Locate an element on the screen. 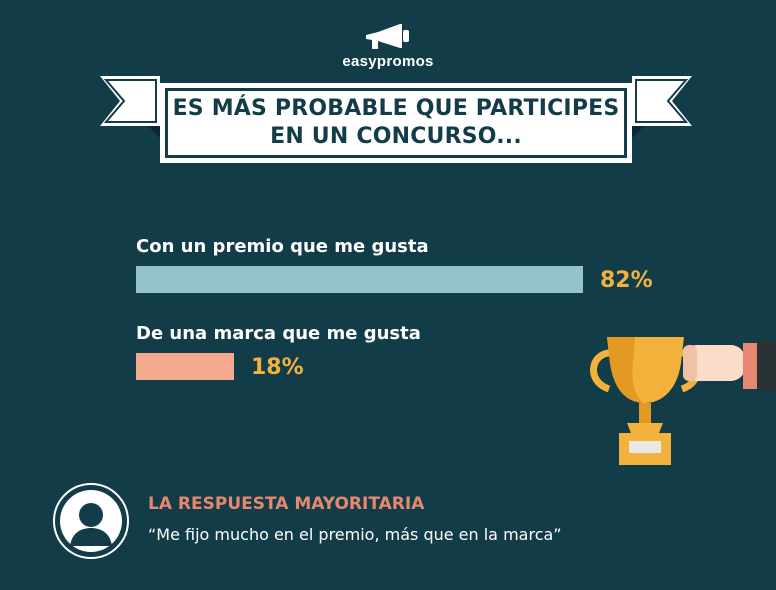  title-ribbon is located at coordinates (396, 107).